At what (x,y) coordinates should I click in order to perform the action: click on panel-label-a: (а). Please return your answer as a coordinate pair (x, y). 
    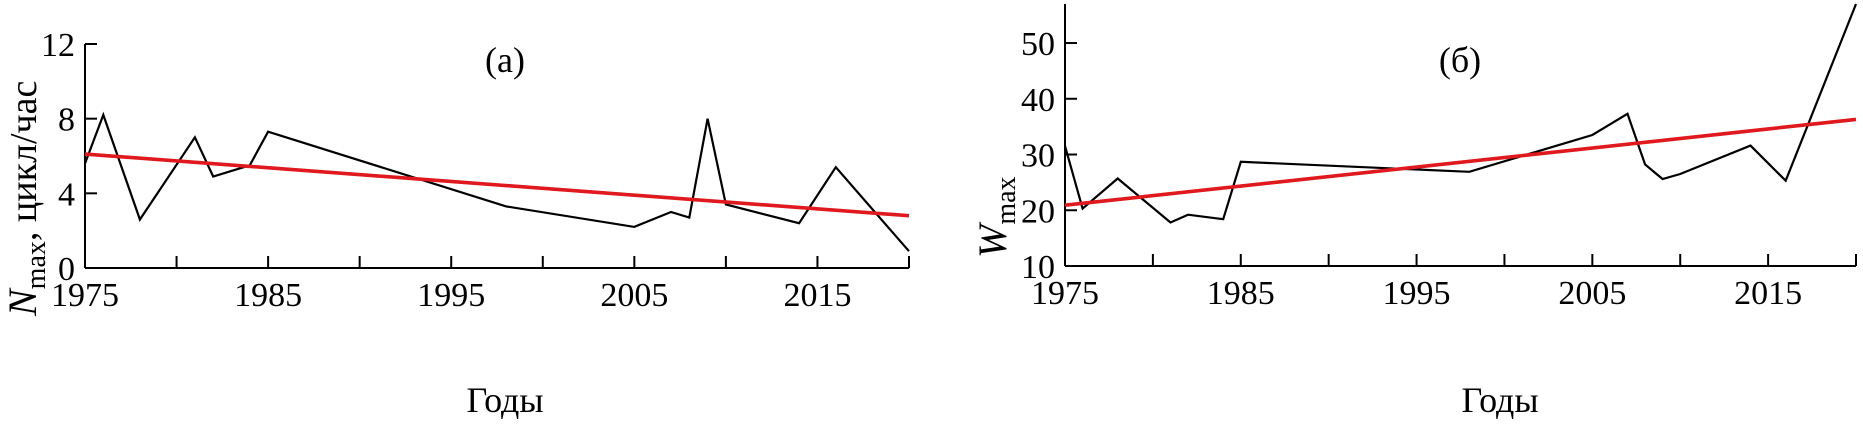
    Looking at the image, I should click on (505, 60).